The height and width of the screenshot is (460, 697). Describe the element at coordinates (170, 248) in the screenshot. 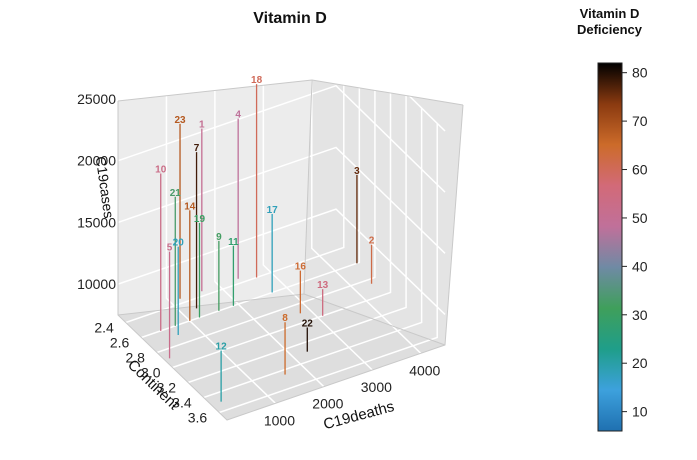

I see `point-label: 5` at that location.